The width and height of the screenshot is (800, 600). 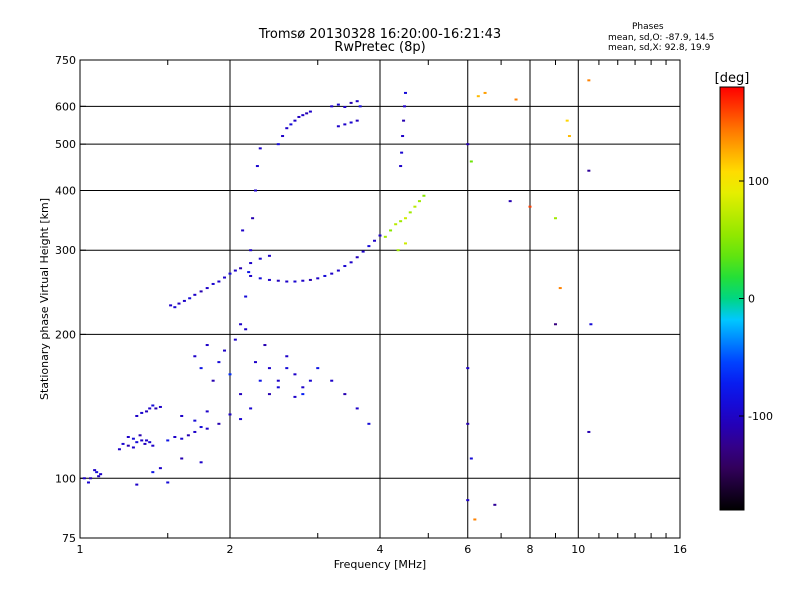 What do you see at coordinates (680, 549) in the screenshot?
I see `x-tick-label: 16` at bounding box center [680, 549].